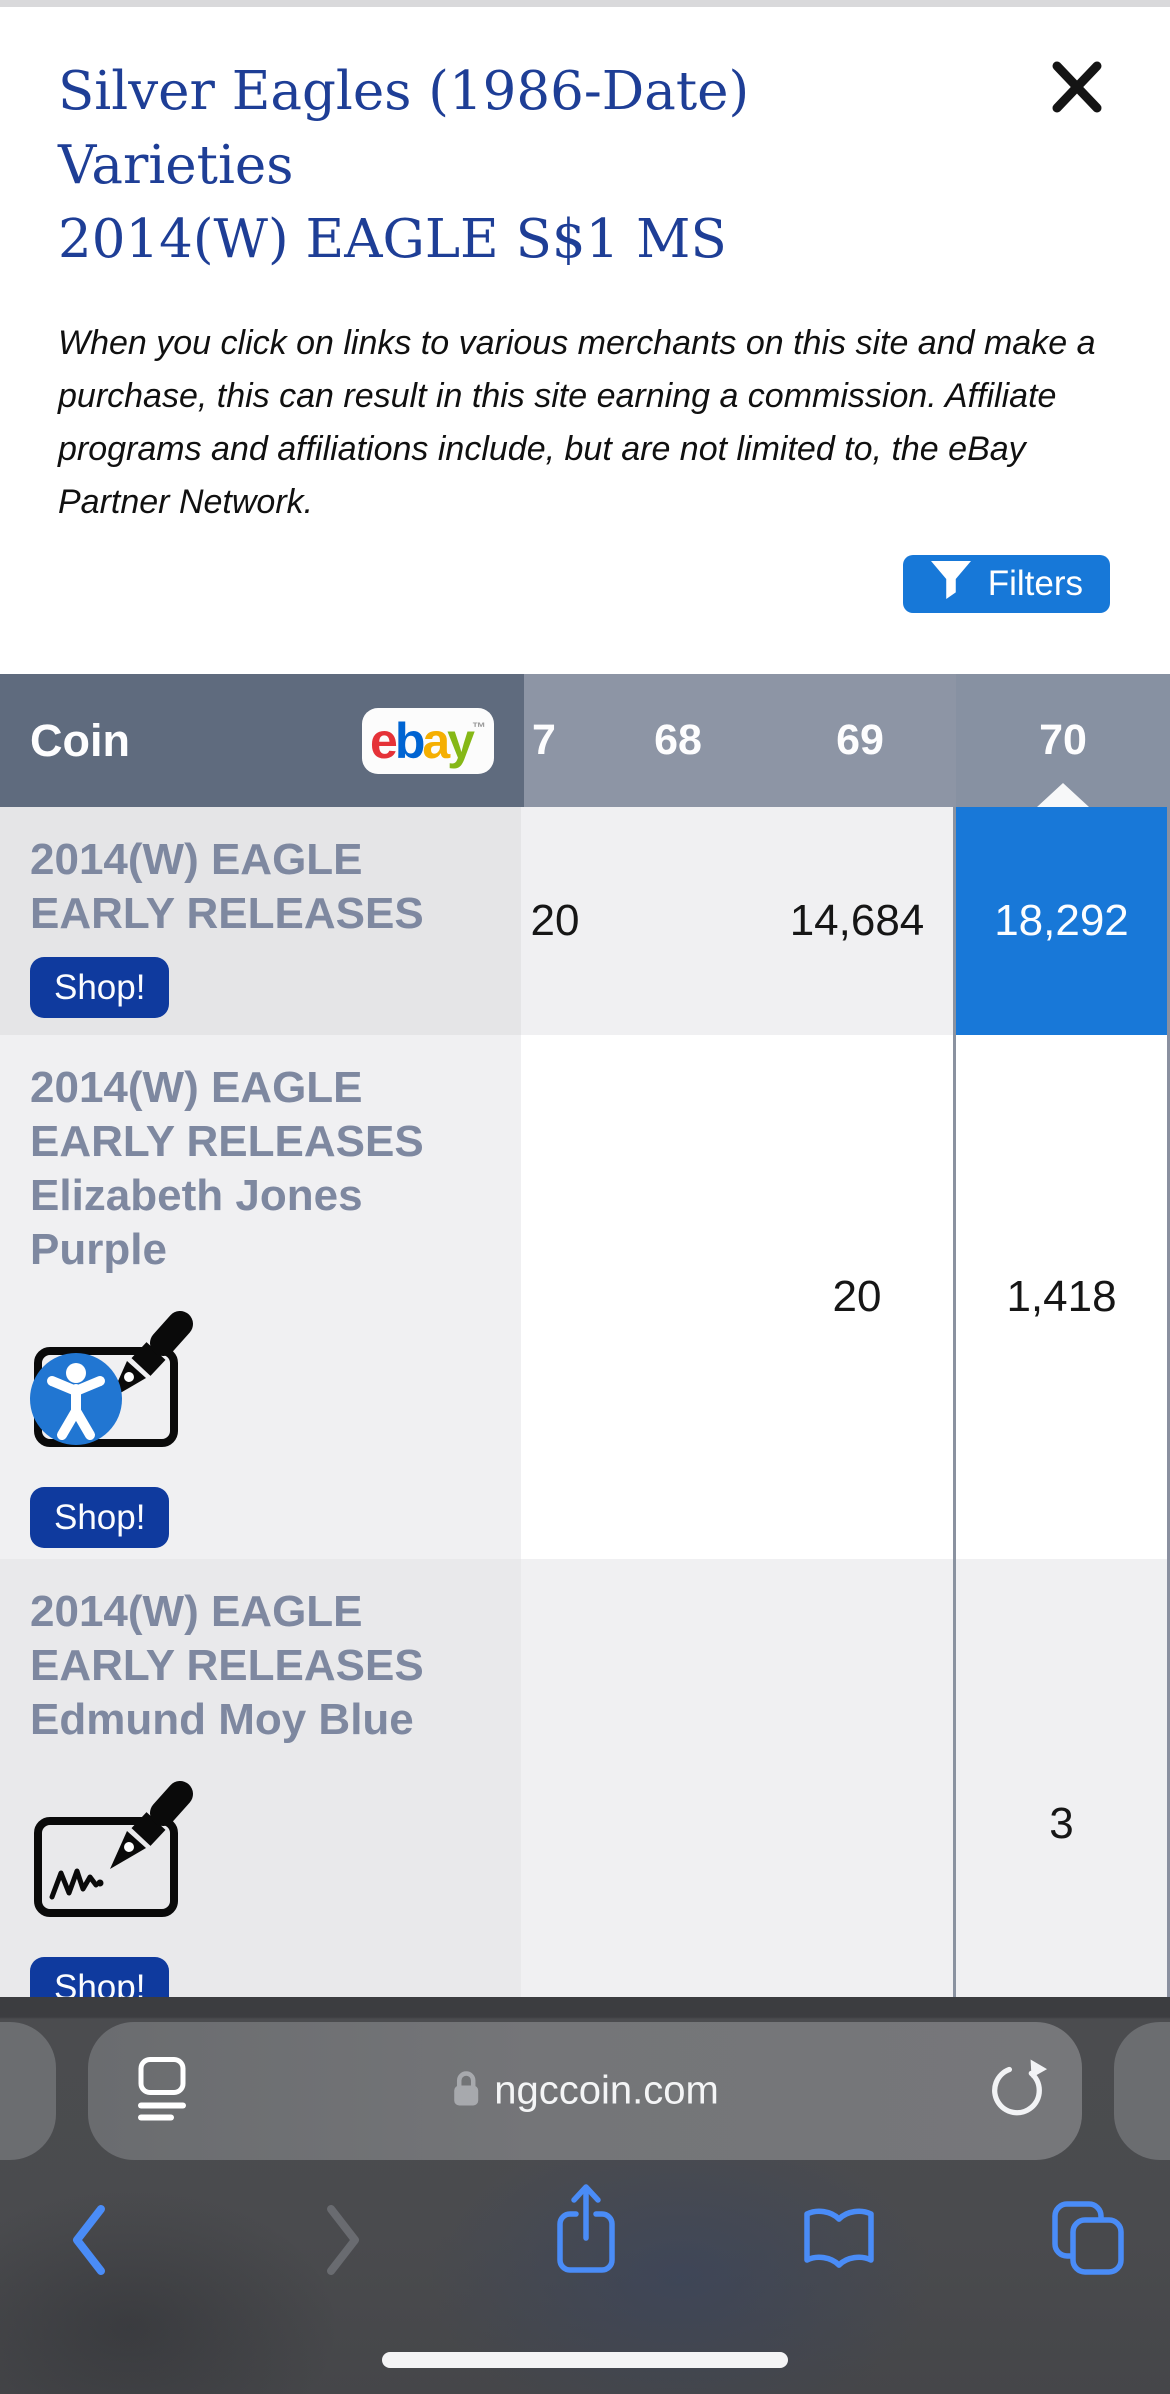  I want to click on grade-values: 20 14,684 18,292, so click(845, 921).